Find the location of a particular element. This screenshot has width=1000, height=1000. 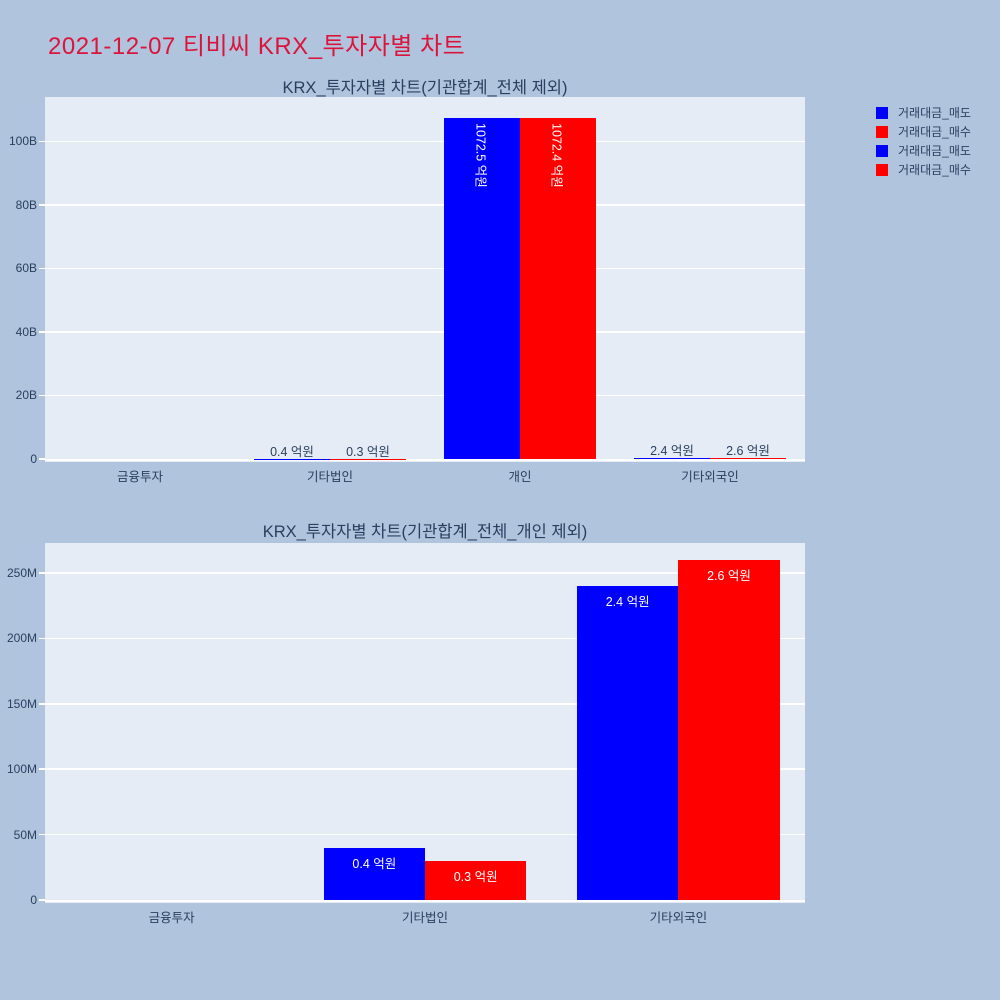

y-axis-tick-label: 250M is located at coordinates (21, 573).